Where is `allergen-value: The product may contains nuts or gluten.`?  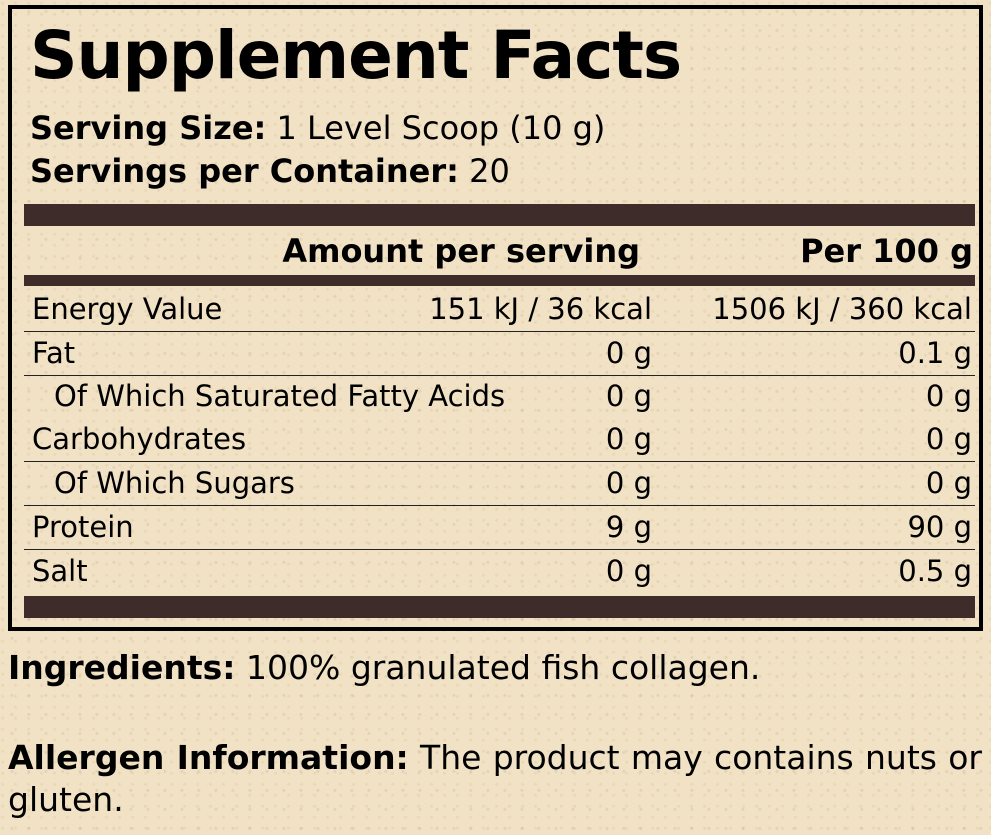 allergen-value: The product may contains nuts or gluten. is located at coordinates (495, 778).